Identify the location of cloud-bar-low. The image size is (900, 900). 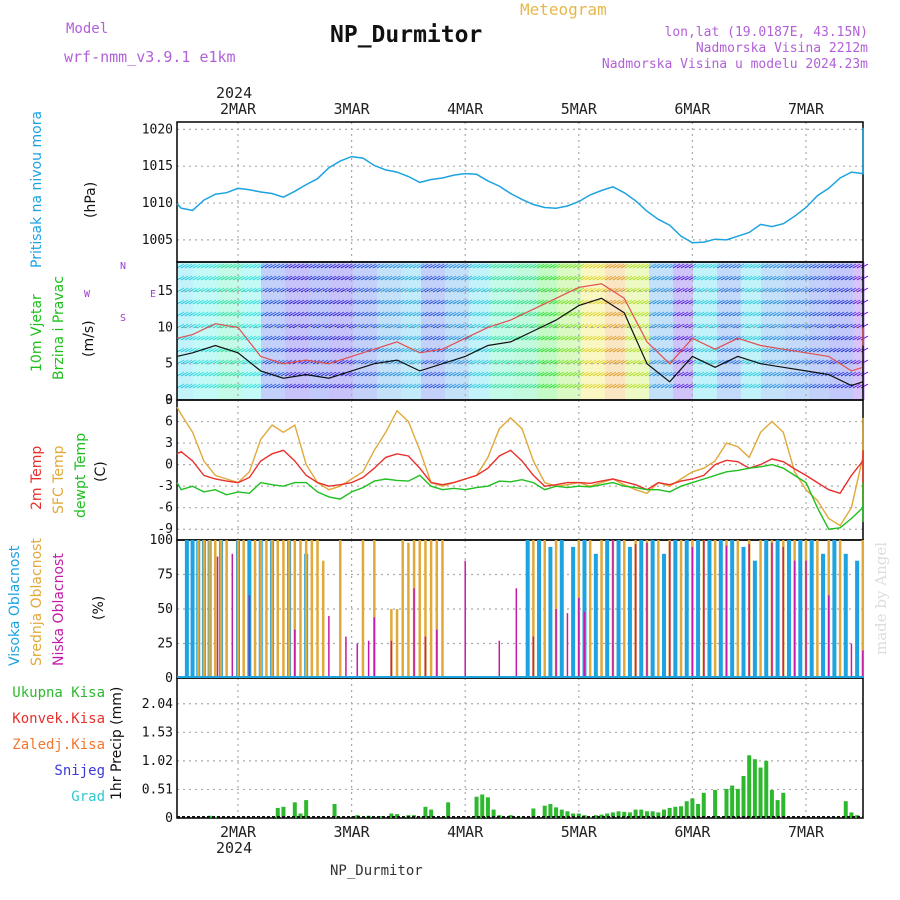
(692, 612).